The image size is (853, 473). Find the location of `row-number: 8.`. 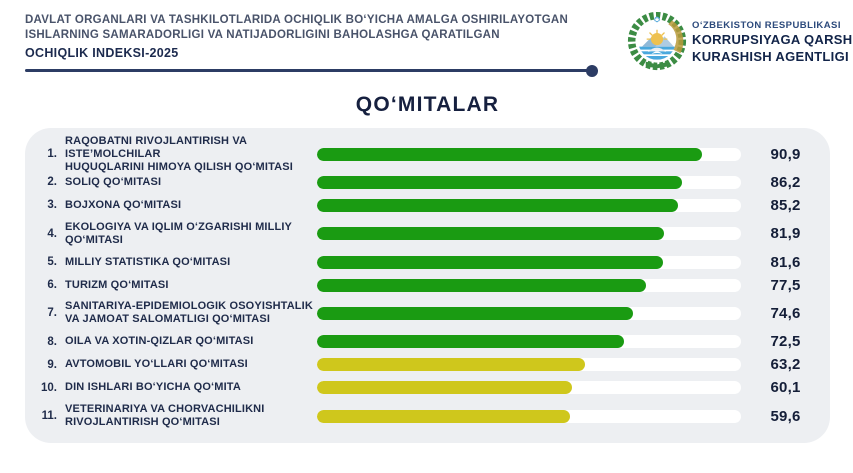

row-number: 8. is located at coordinates (52, 341).